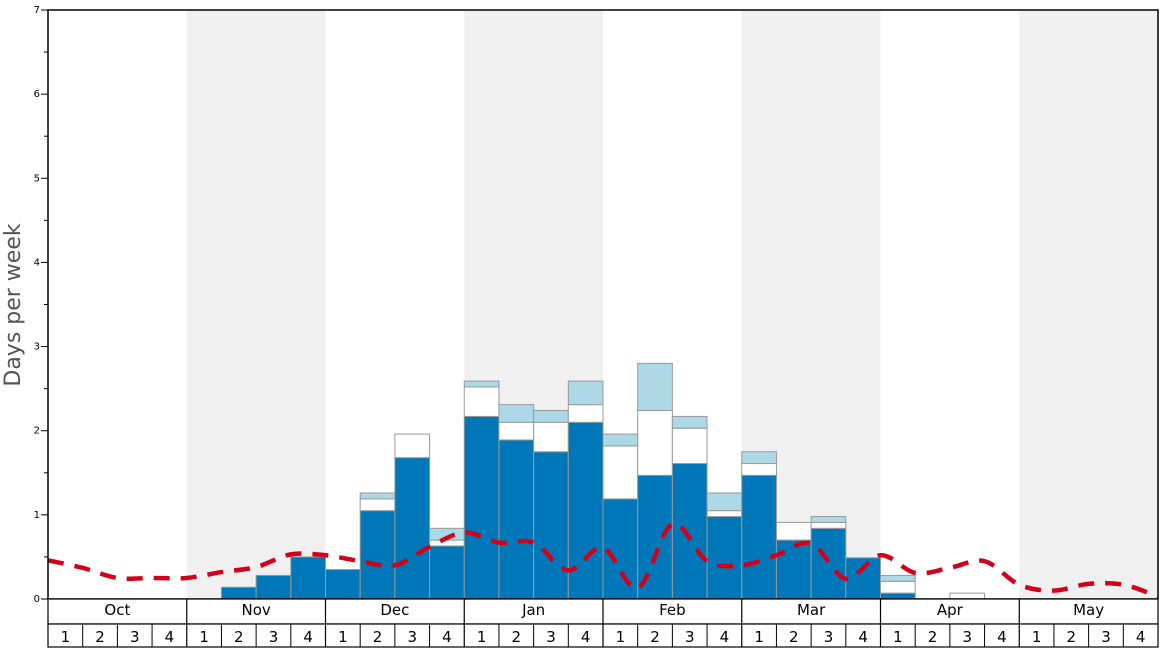 The image size is (1168, 648). What do you see at coordinates (37, 515) in the screenshot?
I see `y-tick-label: 1` at bounding box center [37, 515].